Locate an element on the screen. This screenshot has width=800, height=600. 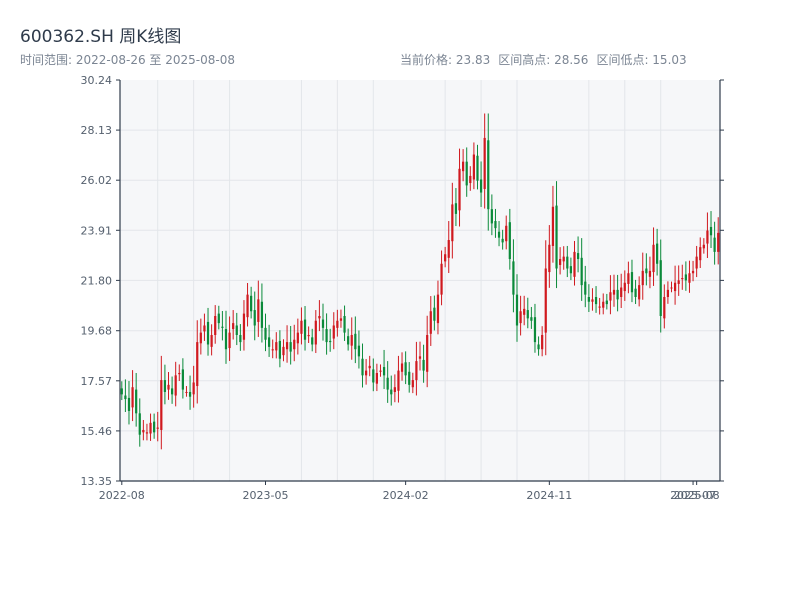
date-range-label: 时间范围: 2022-08-26 至 2025-08-08 is located at coordinates (127, 60).